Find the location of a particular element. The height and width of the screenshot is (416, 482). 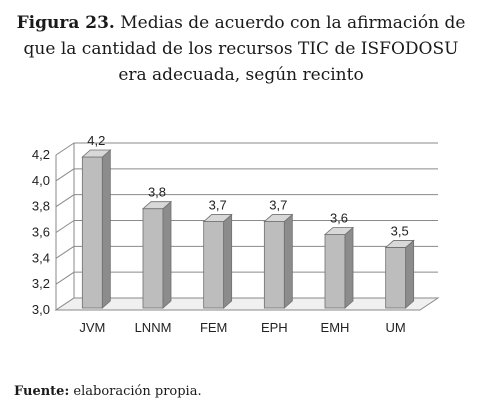

x-tick-label: LNNM is located at coordinates (153, 327).